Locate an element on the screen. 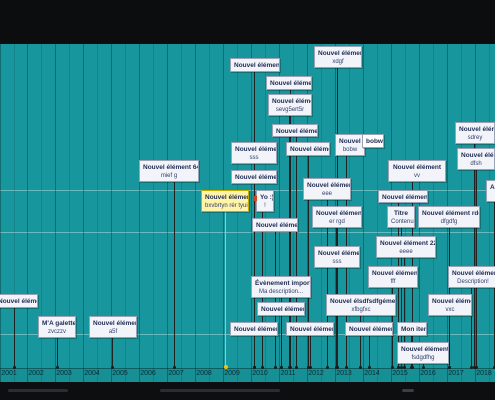 This screenshot has height=400, width=495. event-description: xfbgfxc is located at coordinates (361, 310).